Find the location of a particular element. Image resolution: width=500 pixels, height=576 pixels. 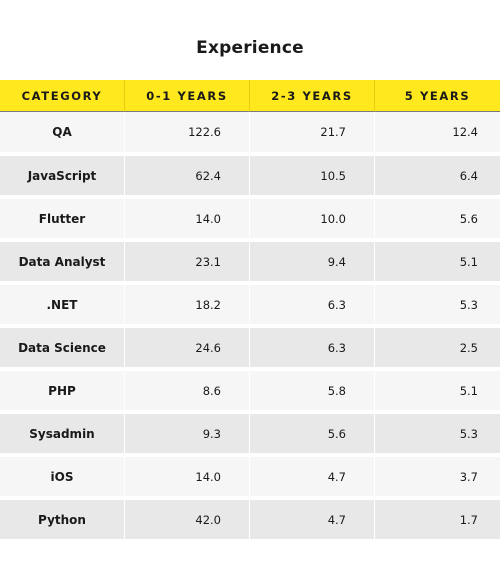

table-row: Sysadmin 9.3 5.6 5.3 is located at coordinates (250, 431).